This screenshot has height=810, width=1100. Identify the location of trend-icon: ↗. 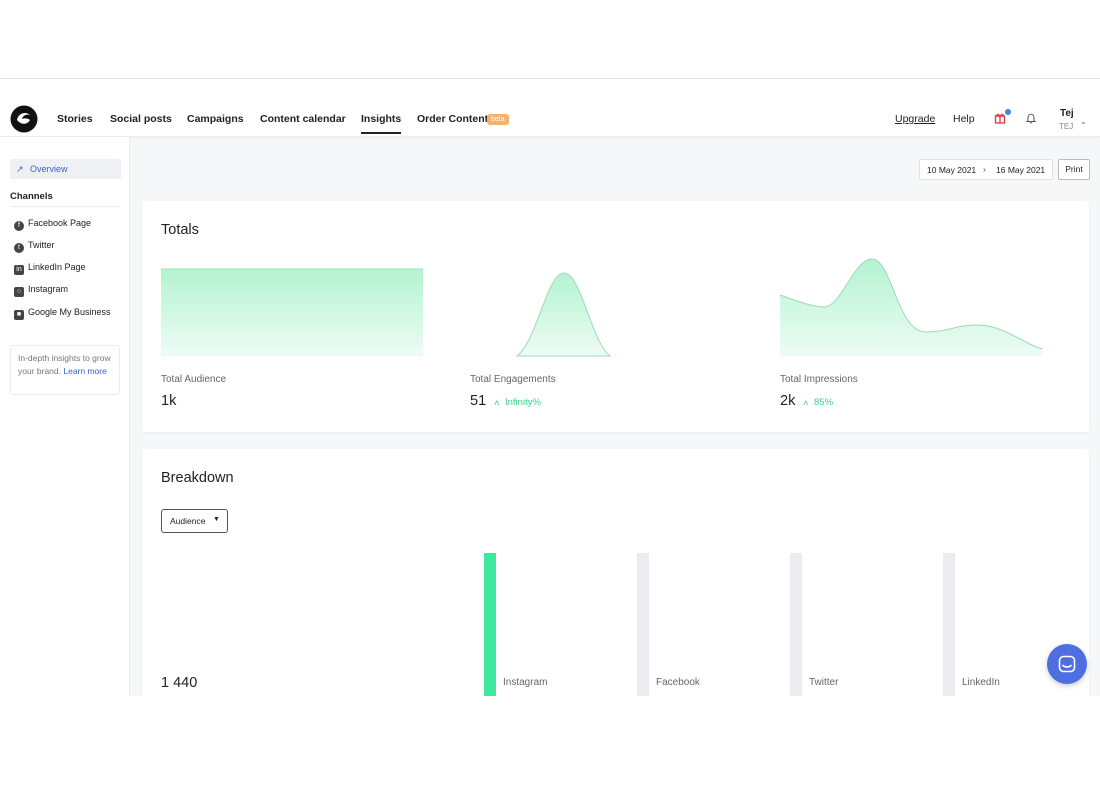
(20, 169).